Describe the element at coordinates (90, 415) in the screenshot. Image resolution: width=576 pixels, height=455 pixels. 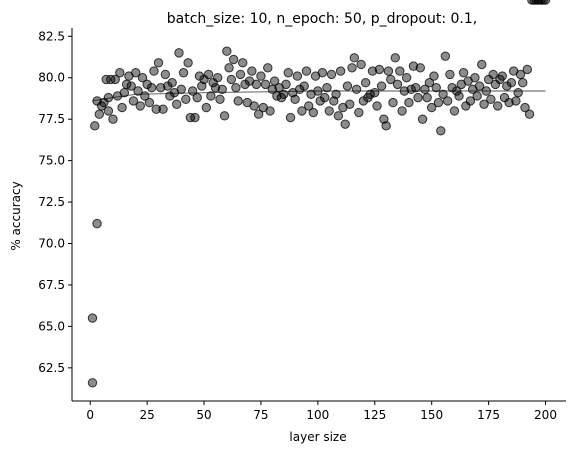
I see `x-tick-label: 0` at that location.